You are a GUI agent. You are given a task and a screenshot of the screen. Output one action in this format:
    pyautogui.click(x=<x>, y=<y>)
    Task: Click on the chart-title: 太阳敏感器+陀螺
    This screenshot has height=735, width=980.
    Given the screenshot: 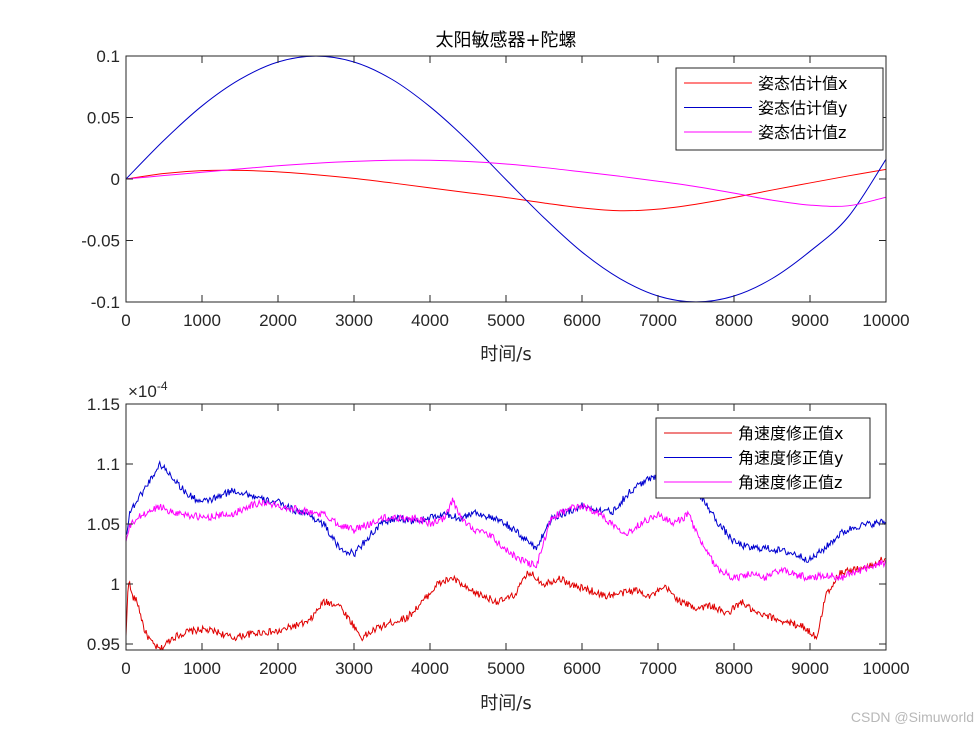 What is the action you would take?
    pyautogui.click(x=505, y=40)
    